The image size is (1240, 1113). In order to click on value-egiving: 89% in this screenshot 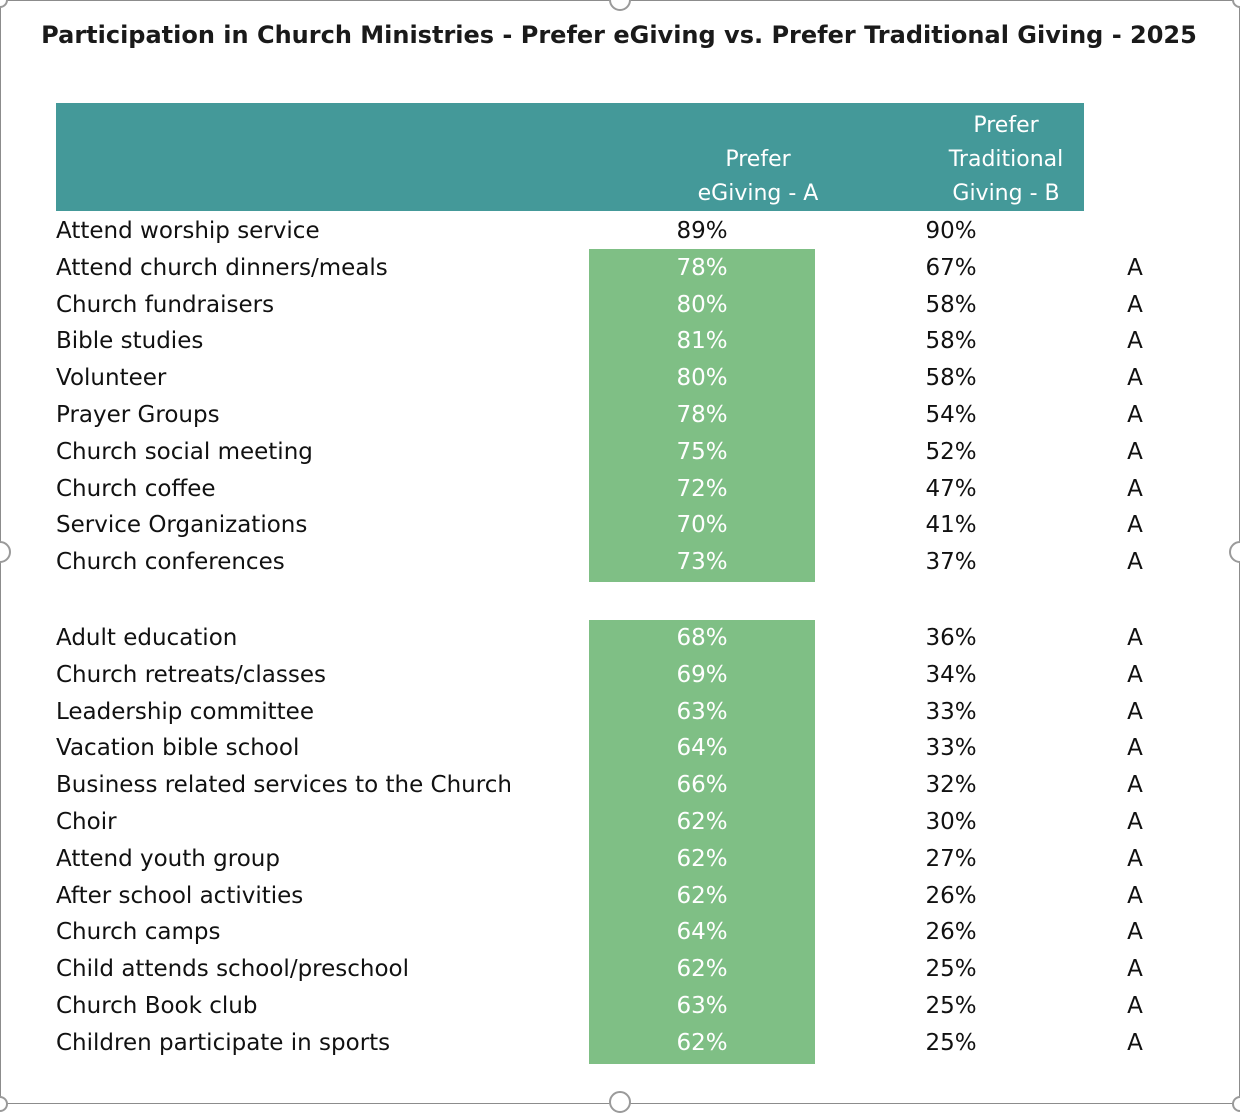, I will do `click(702, 231)`.